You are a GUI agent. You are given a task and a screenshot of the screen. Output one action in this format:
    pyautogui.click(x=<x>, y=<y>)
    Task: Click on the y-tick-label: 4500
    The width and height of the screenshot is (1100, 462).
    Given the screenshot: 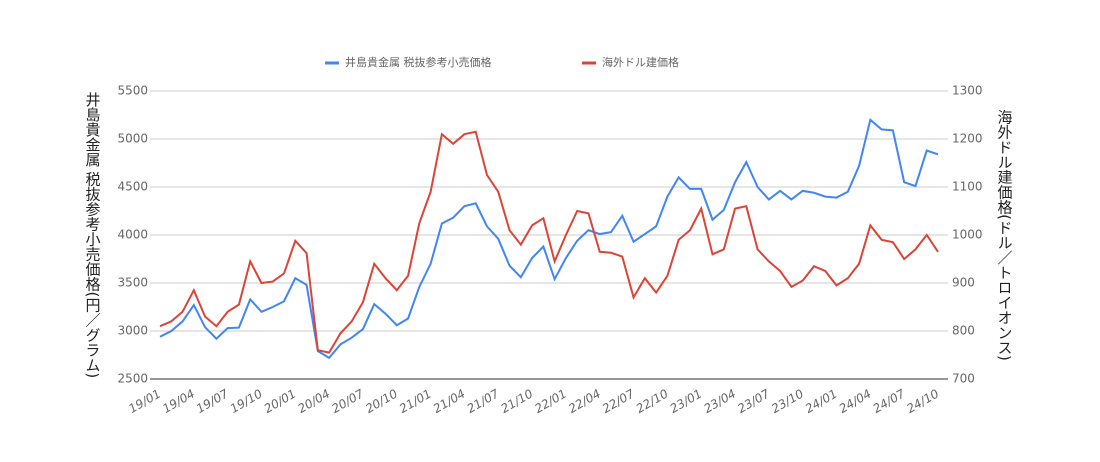 What is the action you would take?
    pyautogui.click(x=132, y=187)
    